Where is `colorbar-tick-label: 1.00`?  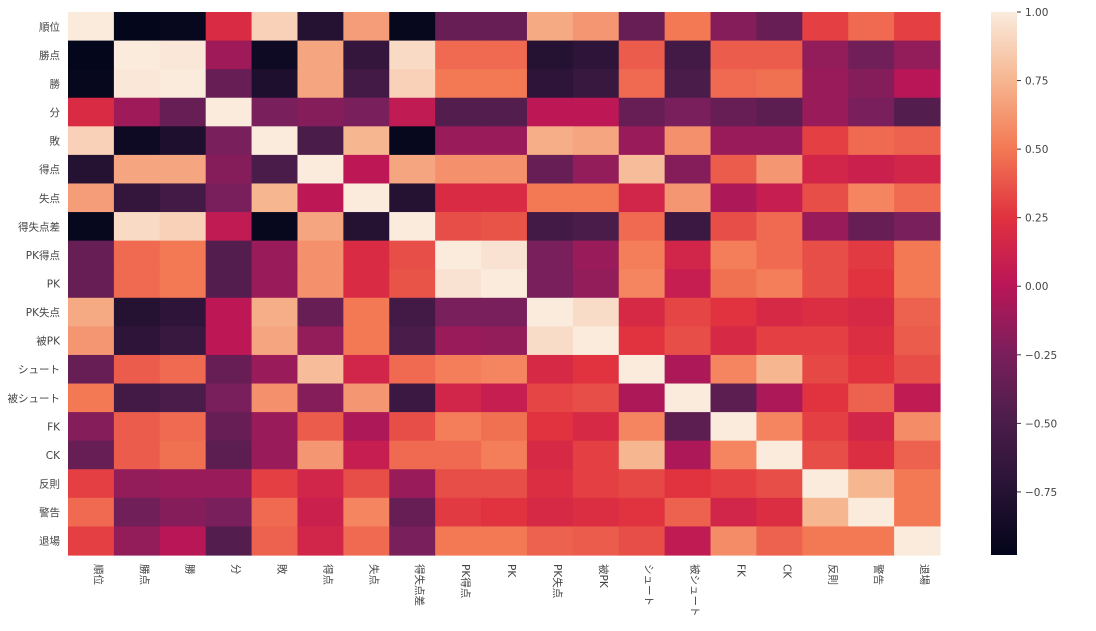 colorbar-tick-label: 1.00 is located at coordinates (1036, 13).